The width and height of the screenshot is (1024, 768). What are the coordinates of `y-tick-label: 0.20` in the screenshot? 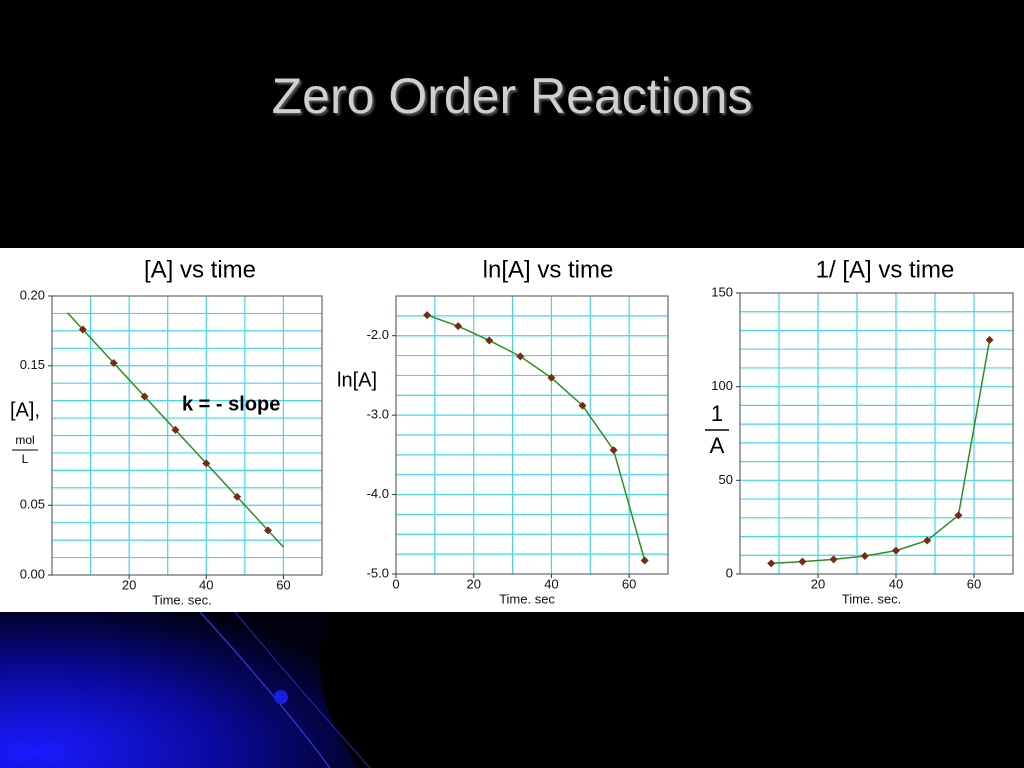 It's located at (32, 294).